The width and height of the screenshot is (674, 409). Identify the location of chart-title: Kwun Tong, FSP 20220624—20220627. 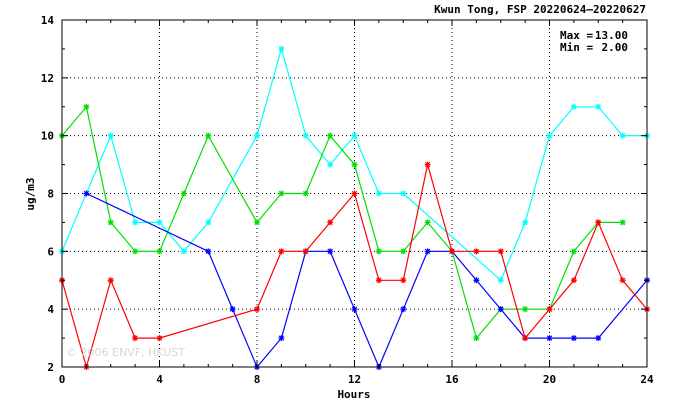
(540, 9).